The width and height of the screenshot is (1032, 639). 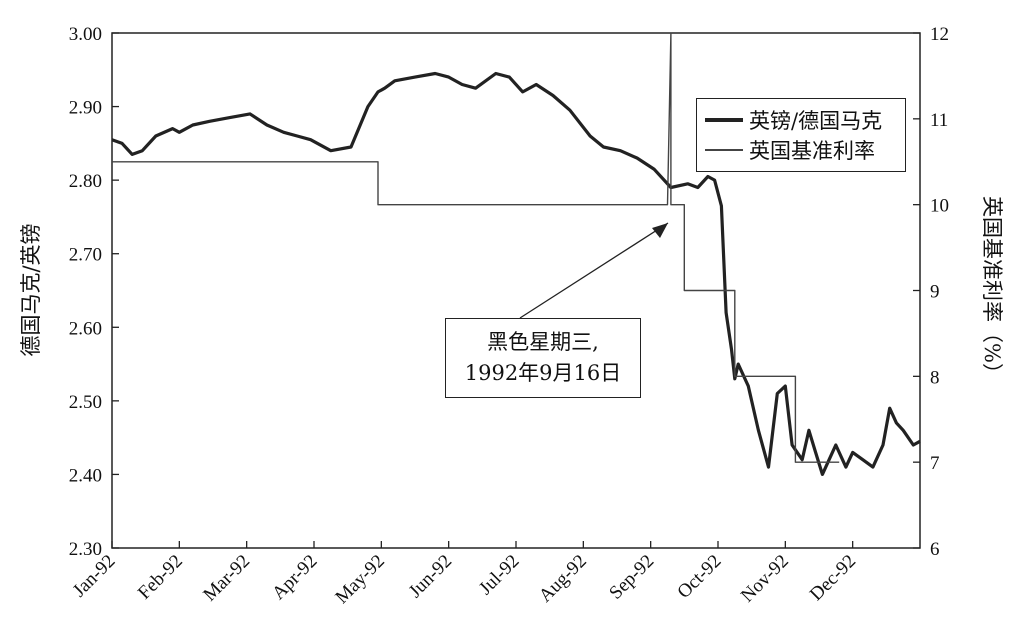 What do you see at coordinates (801, 135) in the screenshot?
I see `legend: 英镑/德国马克 英国基准利率` at bounding box center [801, 135].